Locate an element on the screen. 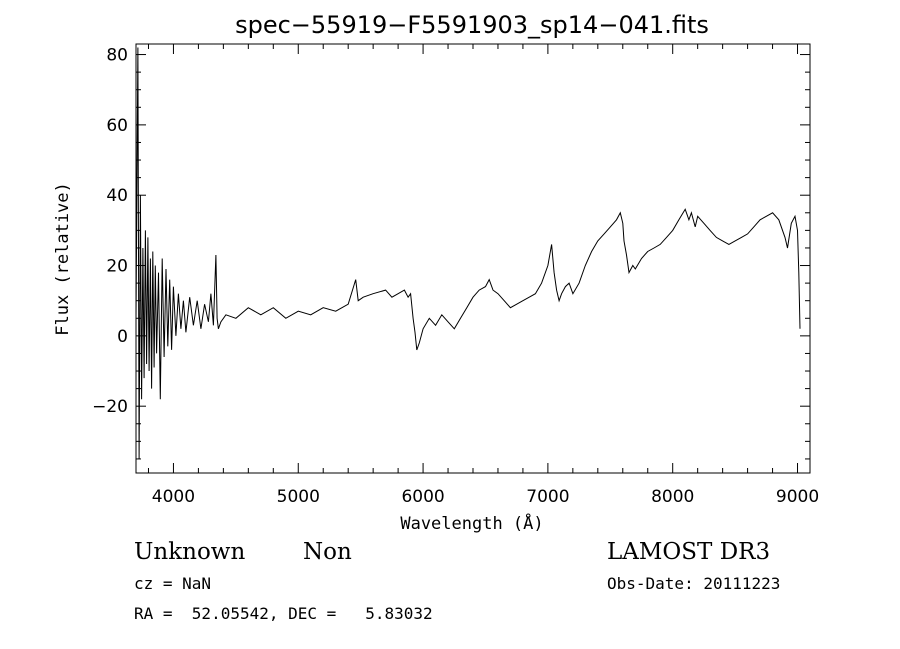 The height and width of the screenshot is (649, 900). x-tick-label: 5000 is located at coordinates (298, 497).